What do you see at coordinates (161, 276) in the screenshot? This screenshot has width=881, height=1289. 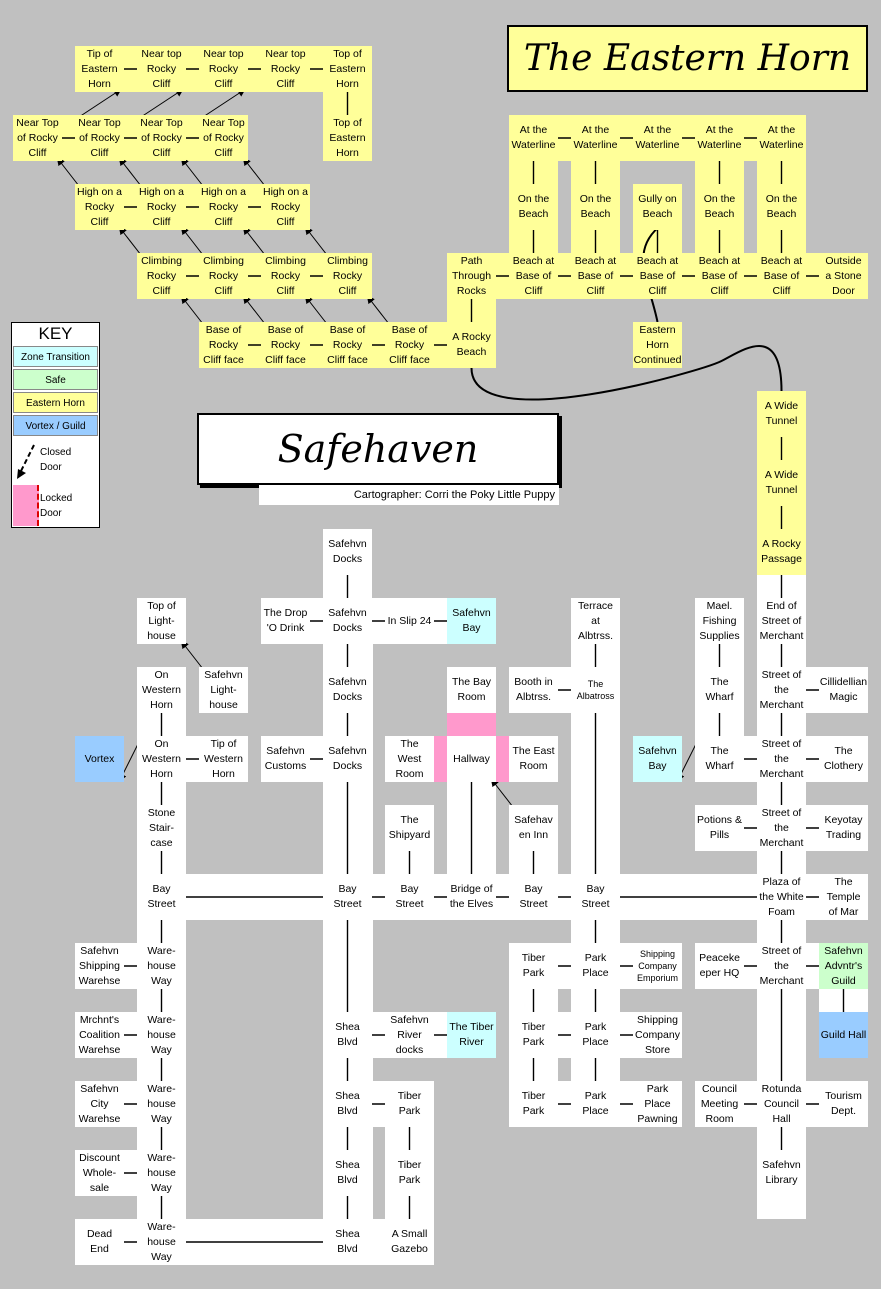 I see `room-eh15: Climbing Rocky Cliff` at bounding box center [161, 276].